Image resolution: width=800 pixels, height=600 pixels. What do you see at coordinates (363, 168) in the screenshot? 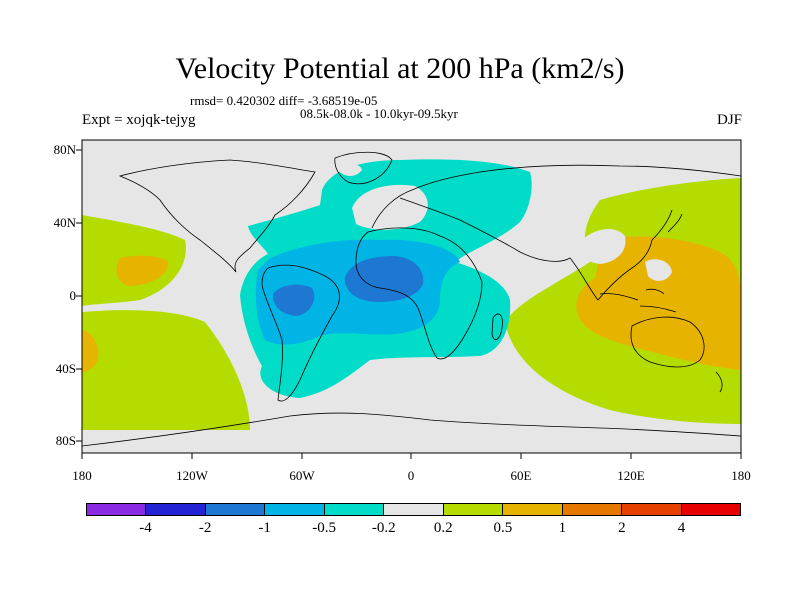
I see `coast-greenland` at bounding box center [363, 168].